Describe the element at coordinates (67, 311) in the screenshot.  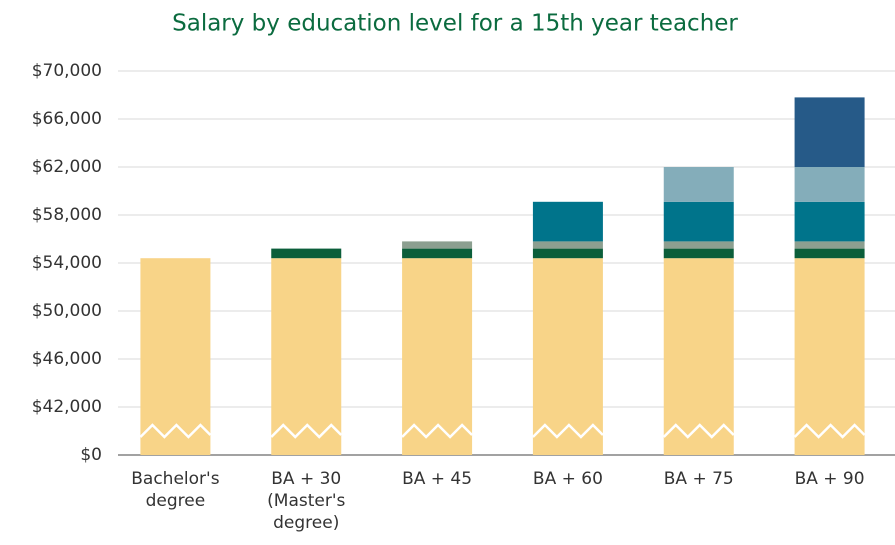
I see `y-tick-label: $50,000` at that location.